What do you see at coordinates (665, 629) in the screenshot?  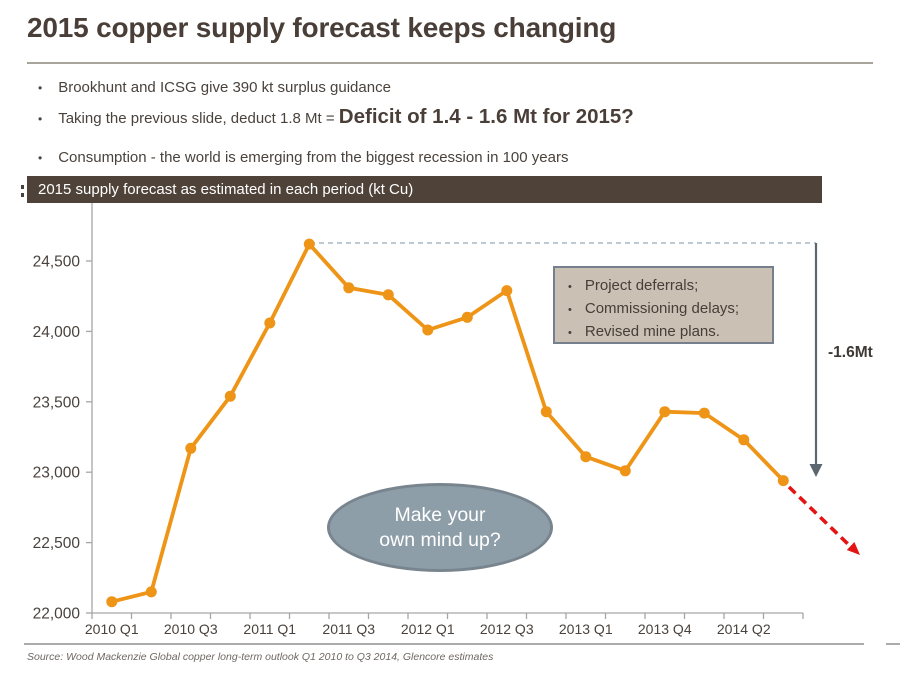 I see `x-axis-tick-label: 2013 Q4` at bounding box center [665, 629].